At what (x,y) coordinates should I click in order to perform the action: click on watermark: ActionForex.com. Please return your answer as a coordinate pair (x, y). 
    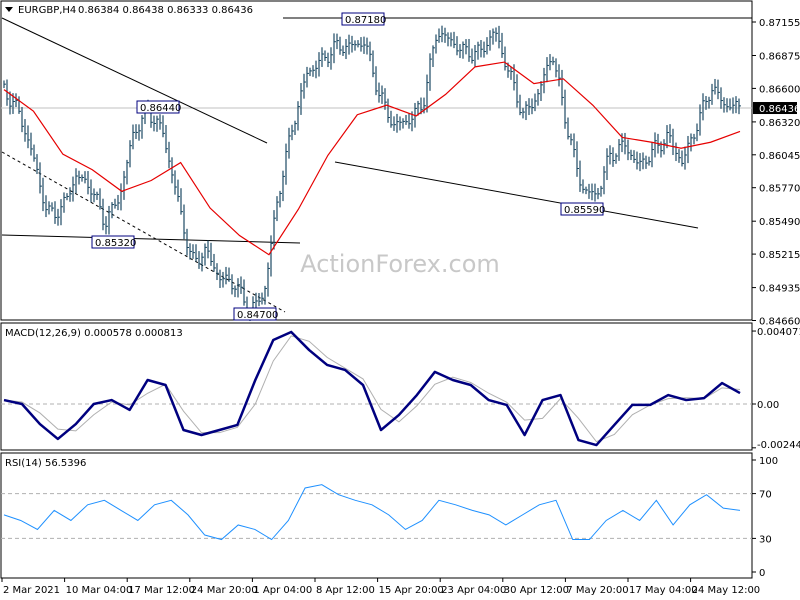
    Looking at the image, I should click on (400, 264).